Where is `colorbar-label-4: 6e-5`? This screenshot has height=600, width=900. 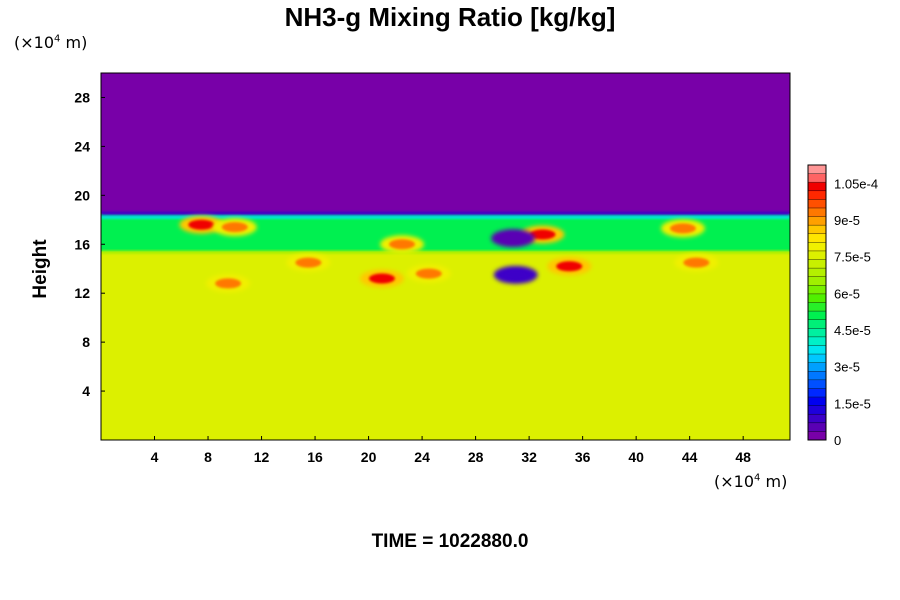 colorbar-label-4: 6e-5 is located at coordinates (847, 293).